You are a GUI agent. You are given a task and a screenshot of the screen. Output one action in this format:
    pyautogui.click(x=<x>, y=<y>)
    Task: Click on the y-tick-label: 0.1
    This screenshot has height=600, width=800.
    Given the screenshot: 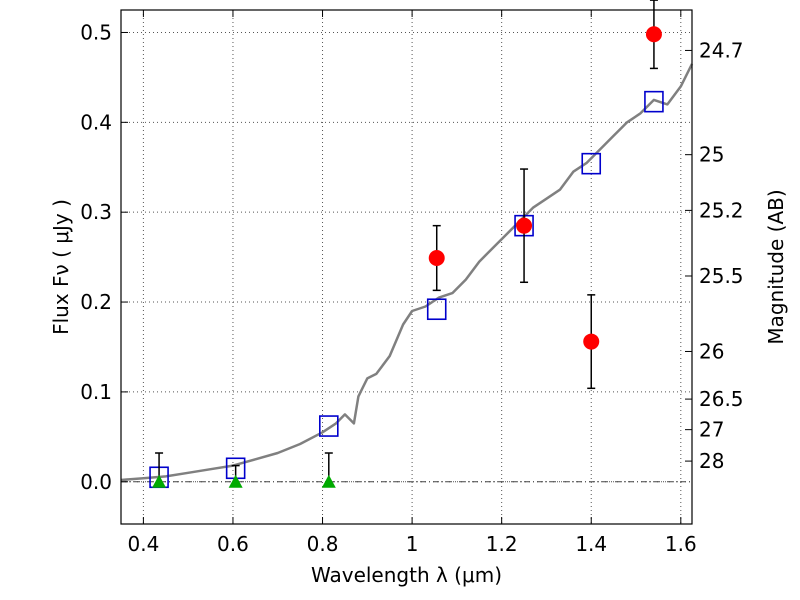 What is the action you would take?
    pyautogui.click(x=96, y=392)
    